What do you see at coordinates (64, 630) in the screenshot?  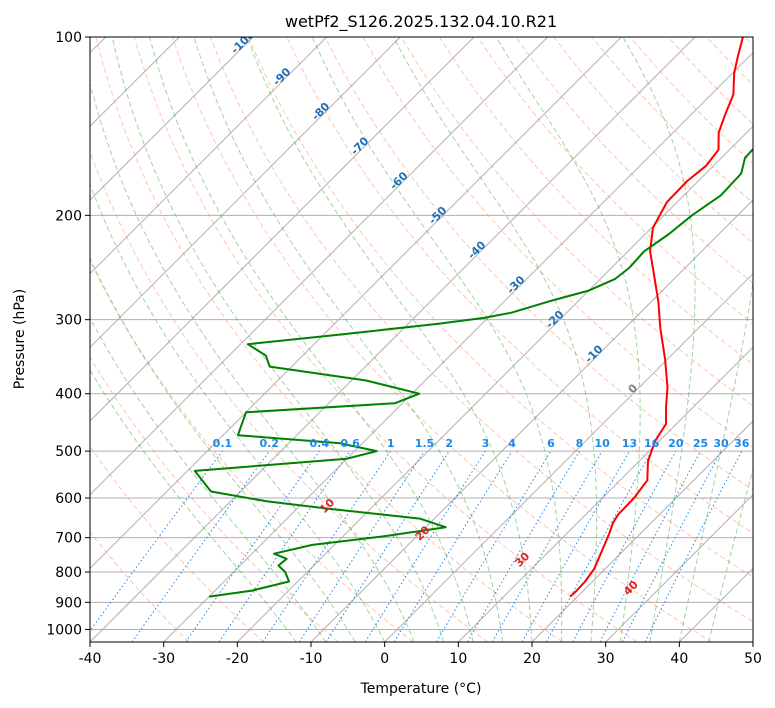 I see `y-tick-label: 1000` at bounding box center [64, 630].